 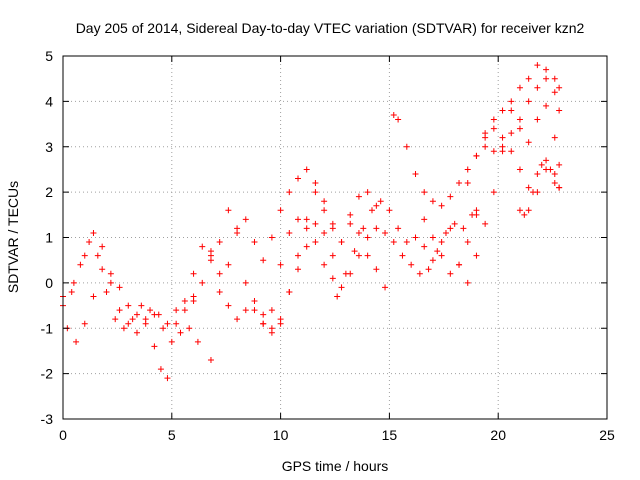 I want to click on x-tick-label: 20, so click(x=498, y=435).